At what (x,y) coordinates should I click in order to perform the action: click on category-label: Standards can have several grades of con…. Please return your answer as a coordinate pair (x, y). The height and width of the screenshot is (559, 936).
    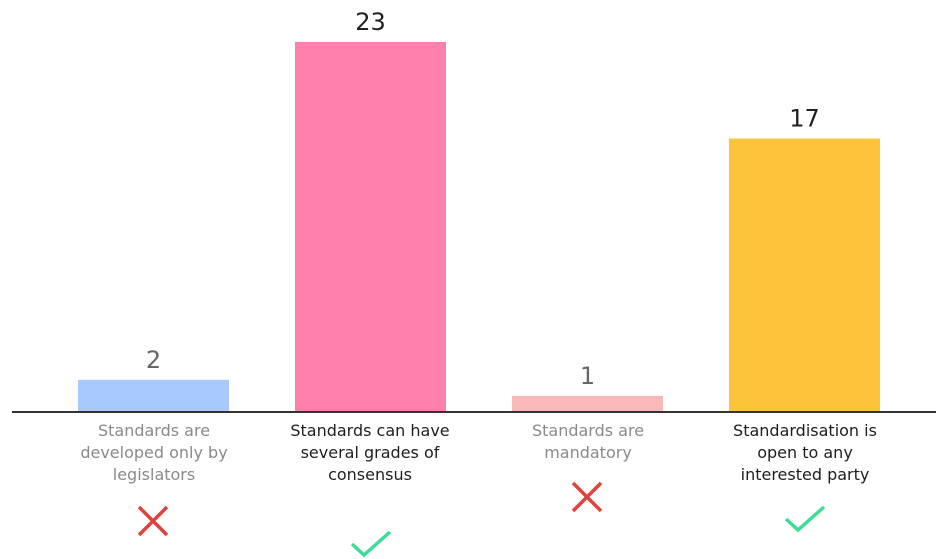
    Looking at the image, I should click on (370, 452).